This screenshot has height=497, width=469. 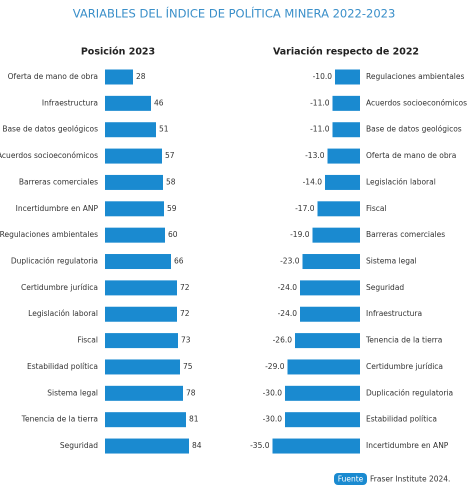 What do you see at coordinates (260, 445) in the screenshot?
I see `value-label: -35.0` at bounding box center [260, 445].